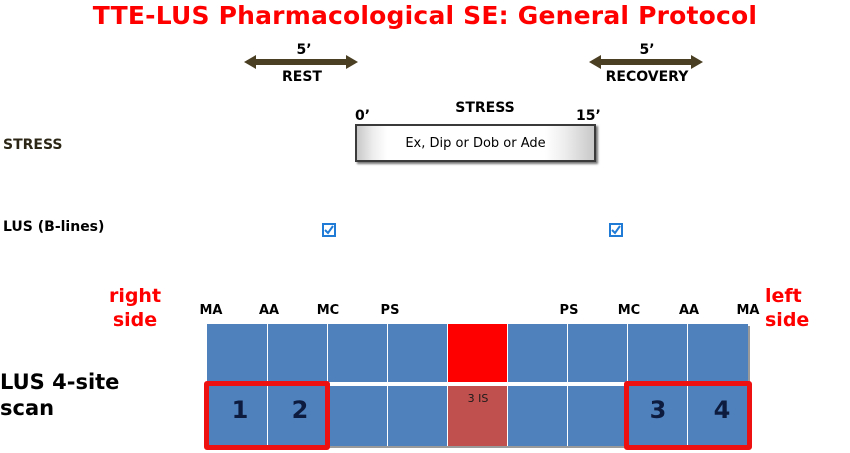 The image size is (850, 453). What do you see at coordinates (588, 116) in the screenshot?
I see `stress-end: 15’` at bounding box center [588, 116].